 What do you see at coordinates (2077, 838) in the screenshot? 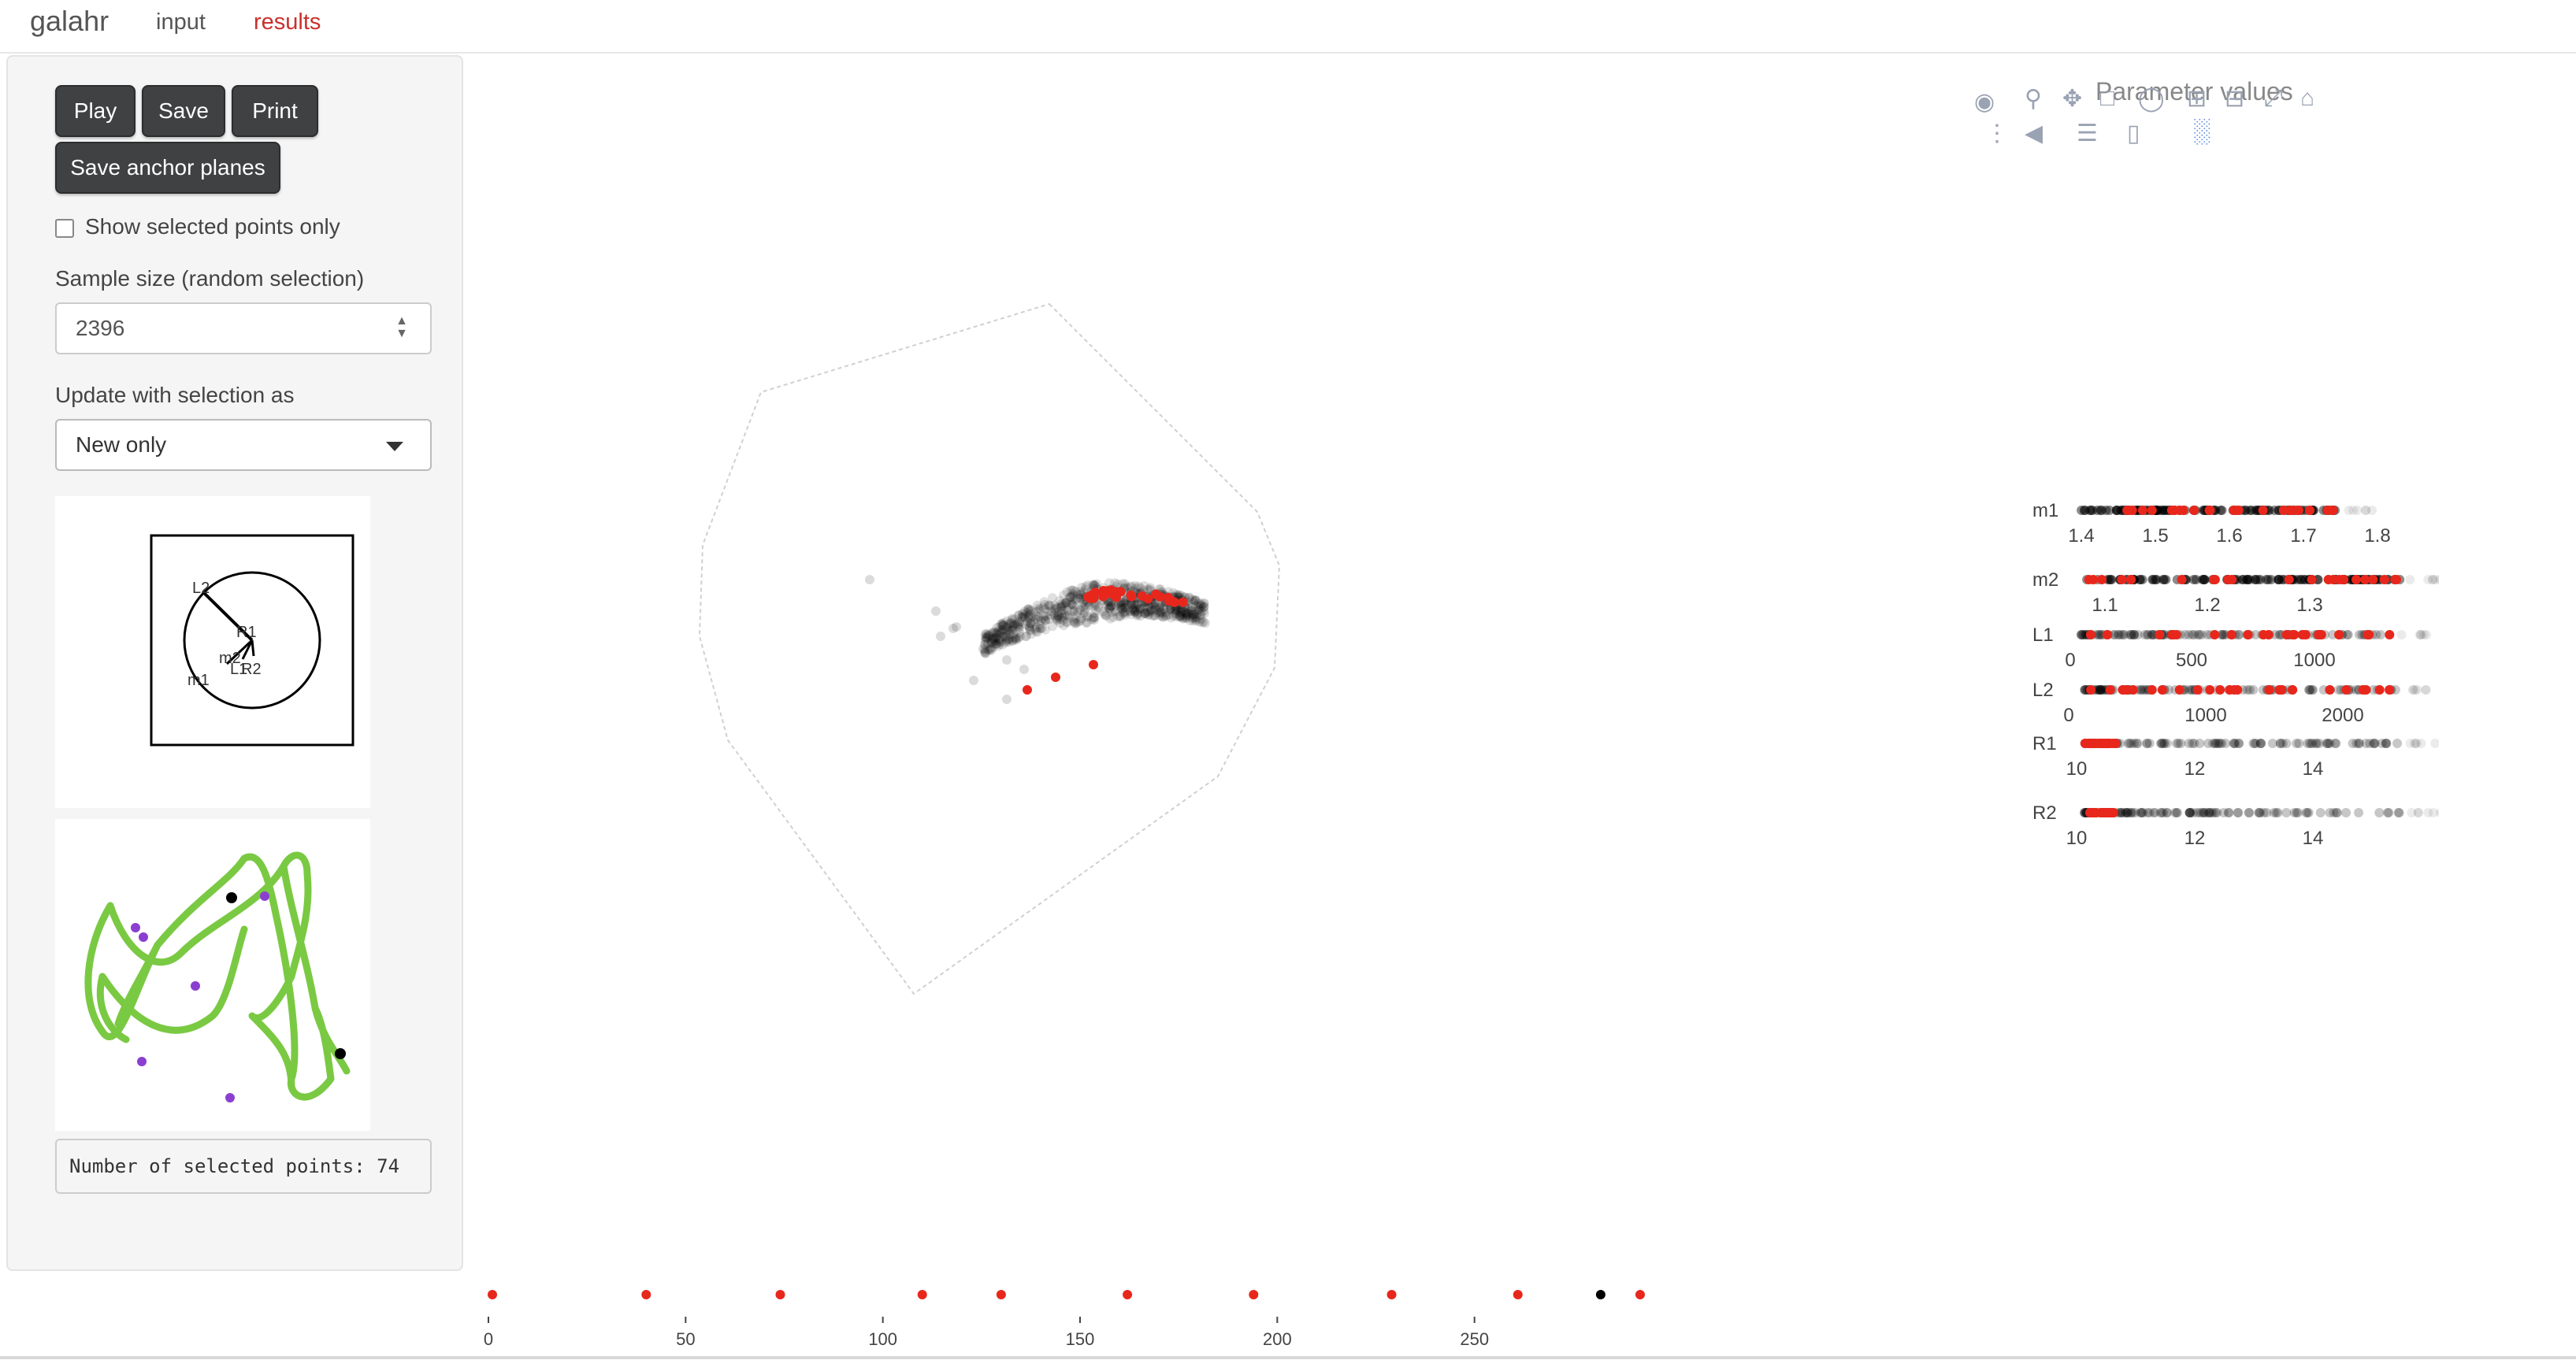
I see `parameter-tick-label: 10` at bounding box center [2077, 838].